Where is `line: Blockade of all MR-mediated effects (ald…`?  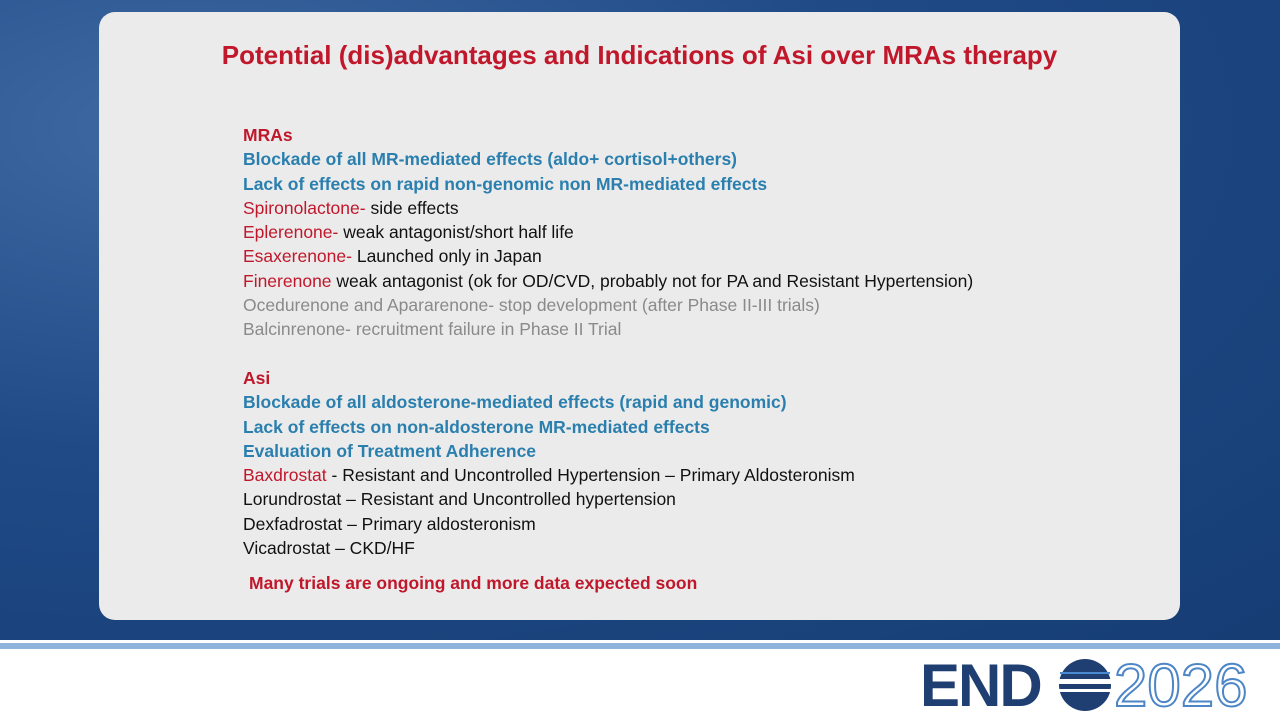
line: Blockade of all MR-mediated effects (ald… is located at coordinates (608, 159).